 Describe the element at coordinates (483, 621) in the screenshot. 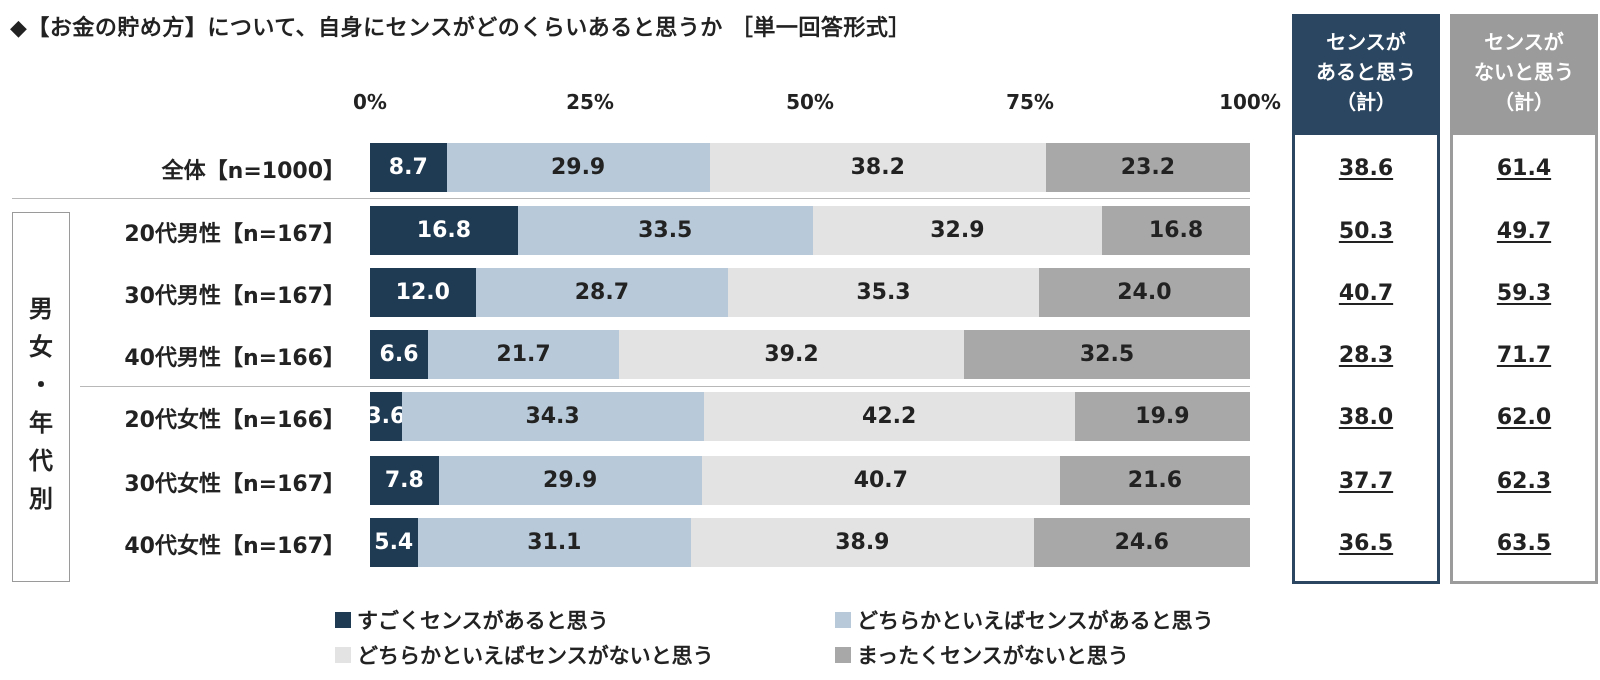

I see `legend-label: すごくセンスがあると思う` at that location.